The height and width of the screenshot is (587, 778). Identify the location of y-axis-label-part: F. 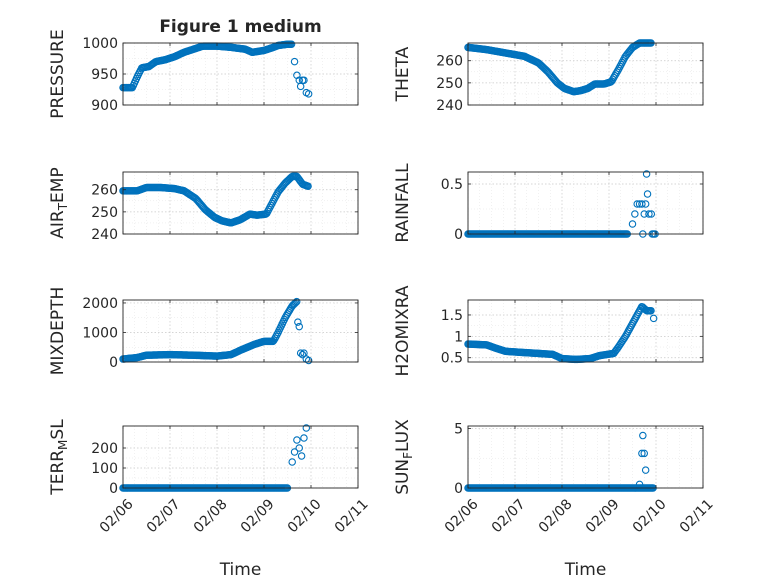
(408, 455).